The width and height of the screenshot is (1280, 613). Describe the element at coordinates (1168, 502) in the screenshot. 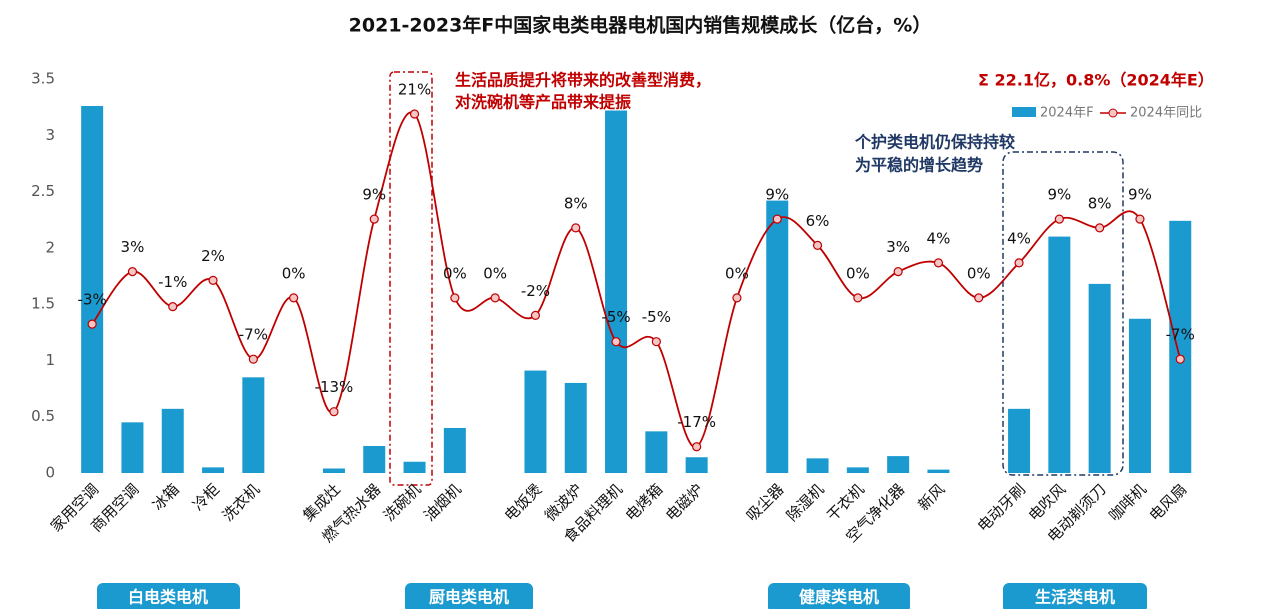

I see `x-tick-label: 电风扇` at that location.